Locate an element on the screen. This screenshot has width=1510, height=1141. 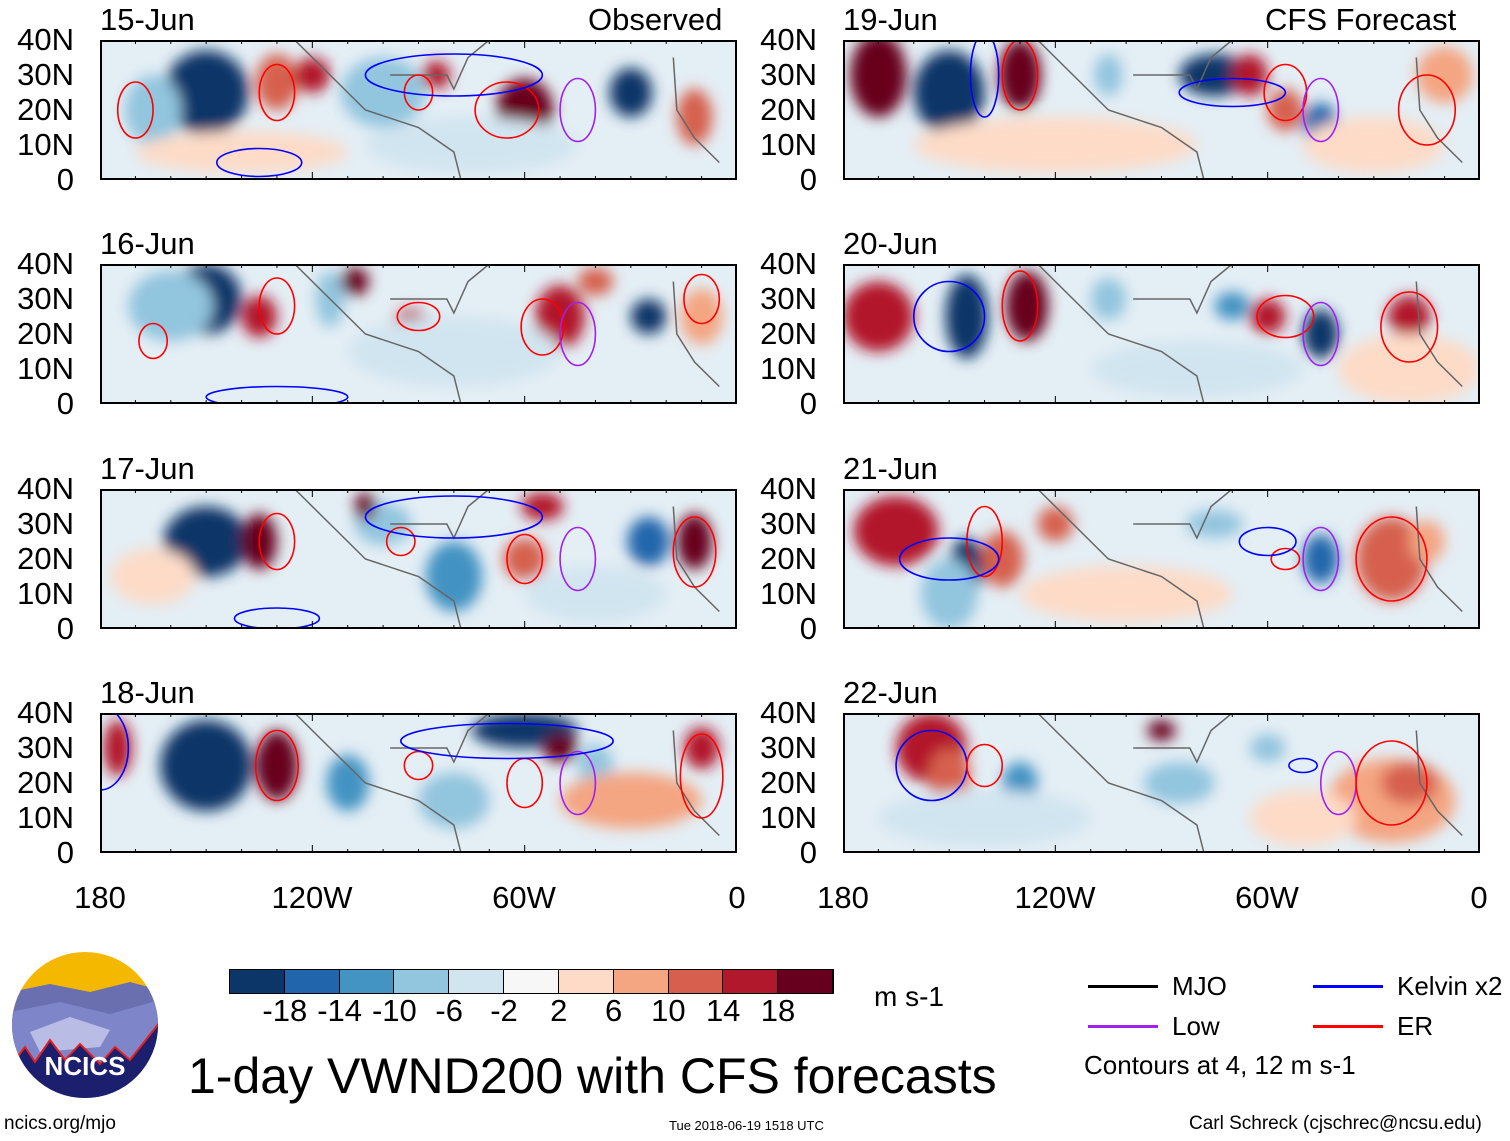
forecast-title: CFS Forecast is located at coordinates (1361, 19).